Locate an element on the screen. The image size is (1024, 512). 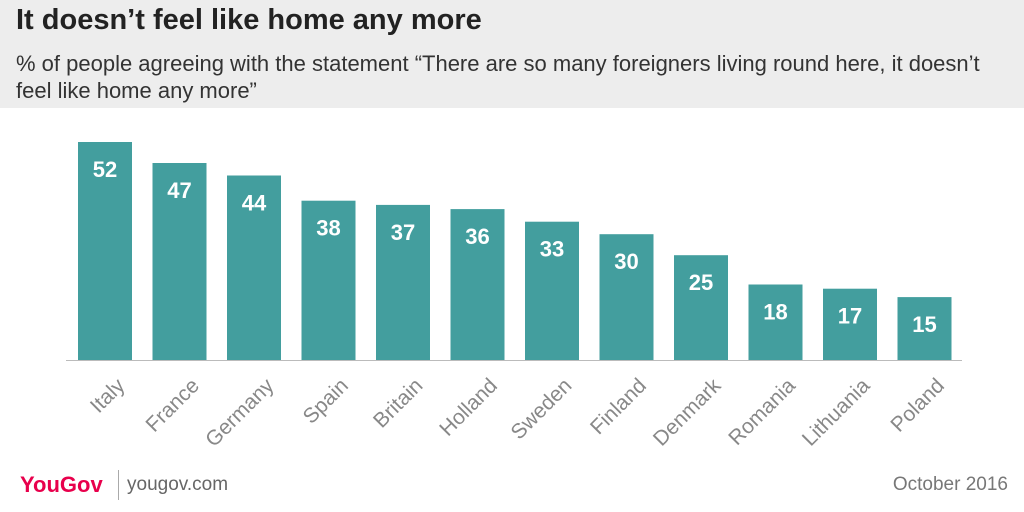
data-label-spain: 38 is located at coordinates (328, 228).